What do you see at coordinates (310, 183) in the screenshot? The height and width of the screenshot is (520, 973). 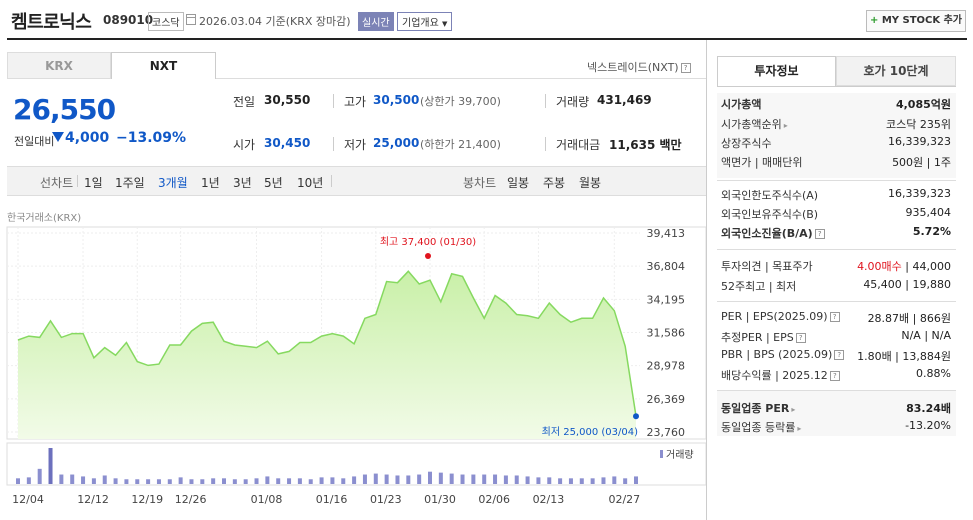 I see `period-10y: 10년` at bounding box center [310, 183].